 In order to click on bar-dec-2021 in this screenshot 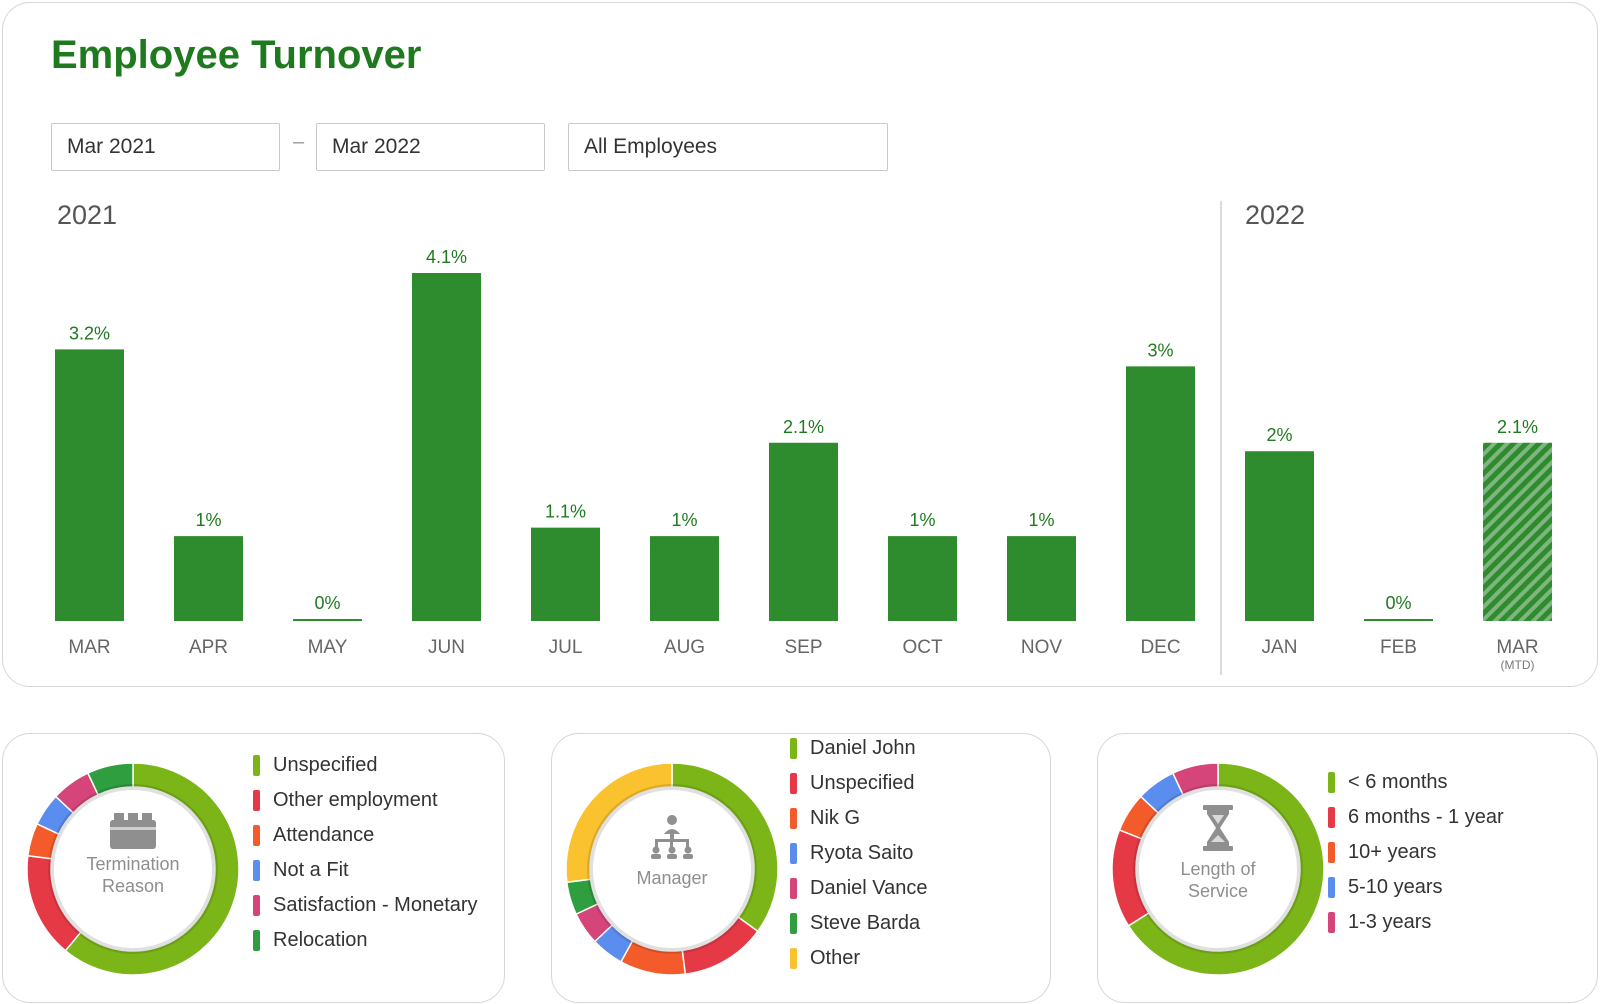, I will do `click(1160, 493)`.